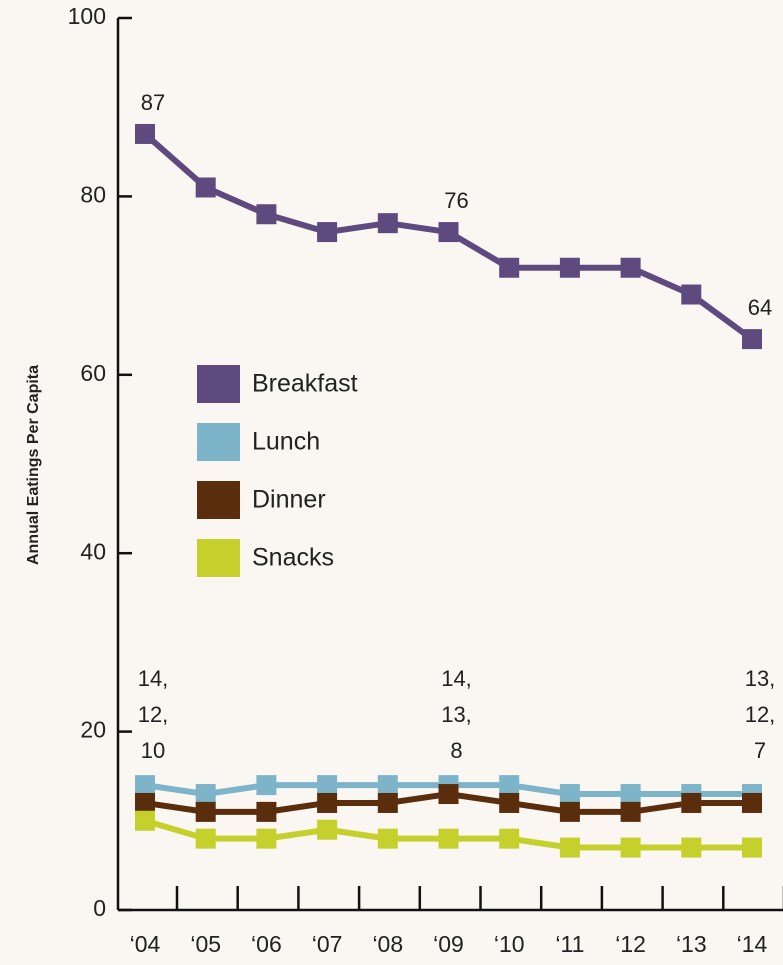  I want to click on x-tick-label: ‘08, so click(387, 944).